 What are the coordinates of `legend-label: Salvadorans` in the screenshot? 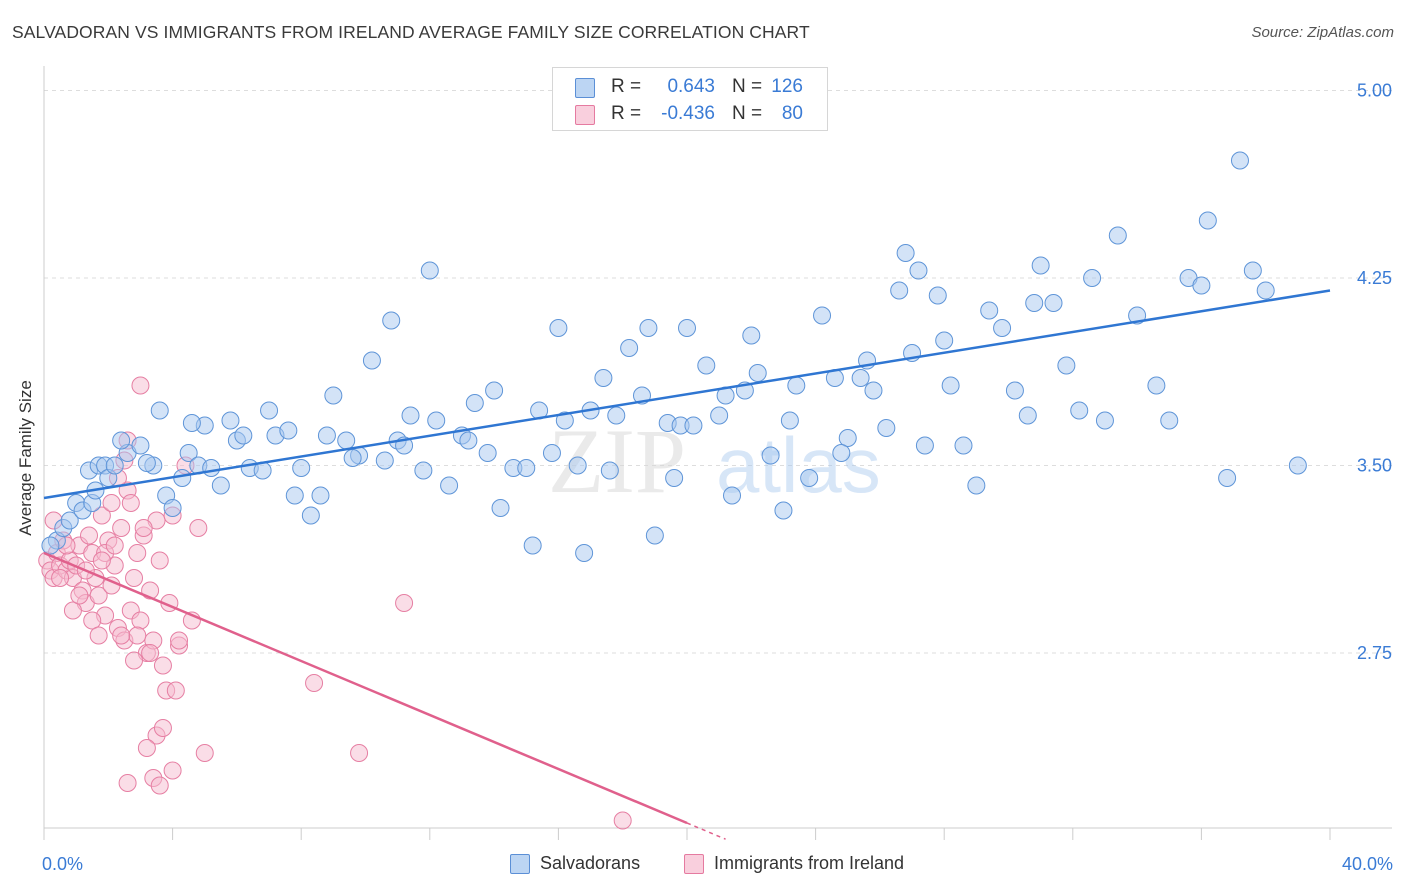 It's located at (590, 863).